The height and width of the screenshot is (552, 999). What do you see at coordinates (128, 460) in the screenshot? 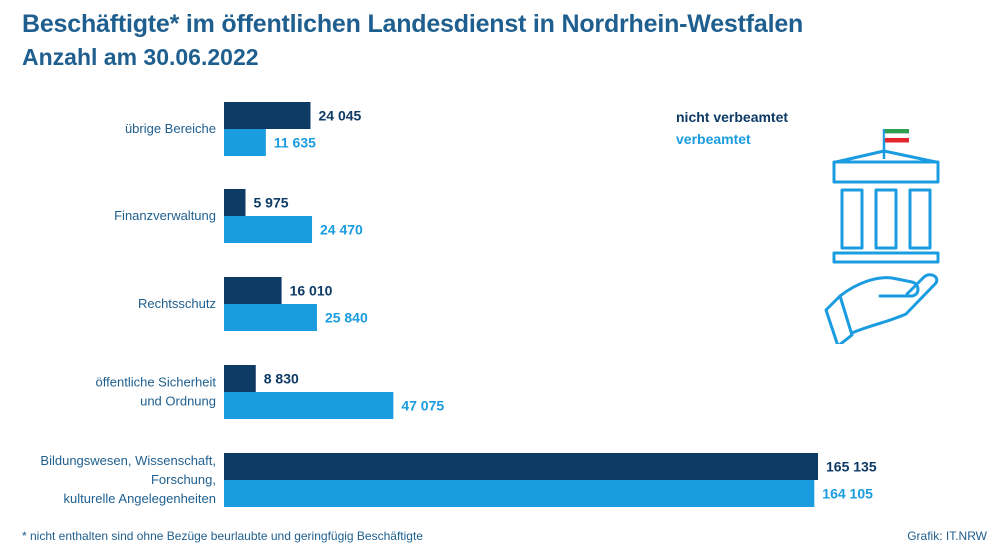
I see `category-label-bildungswesen-wissenschaft-forschung: Bildungswesen, Wissenschaft,` at bounding box center [128, 460].